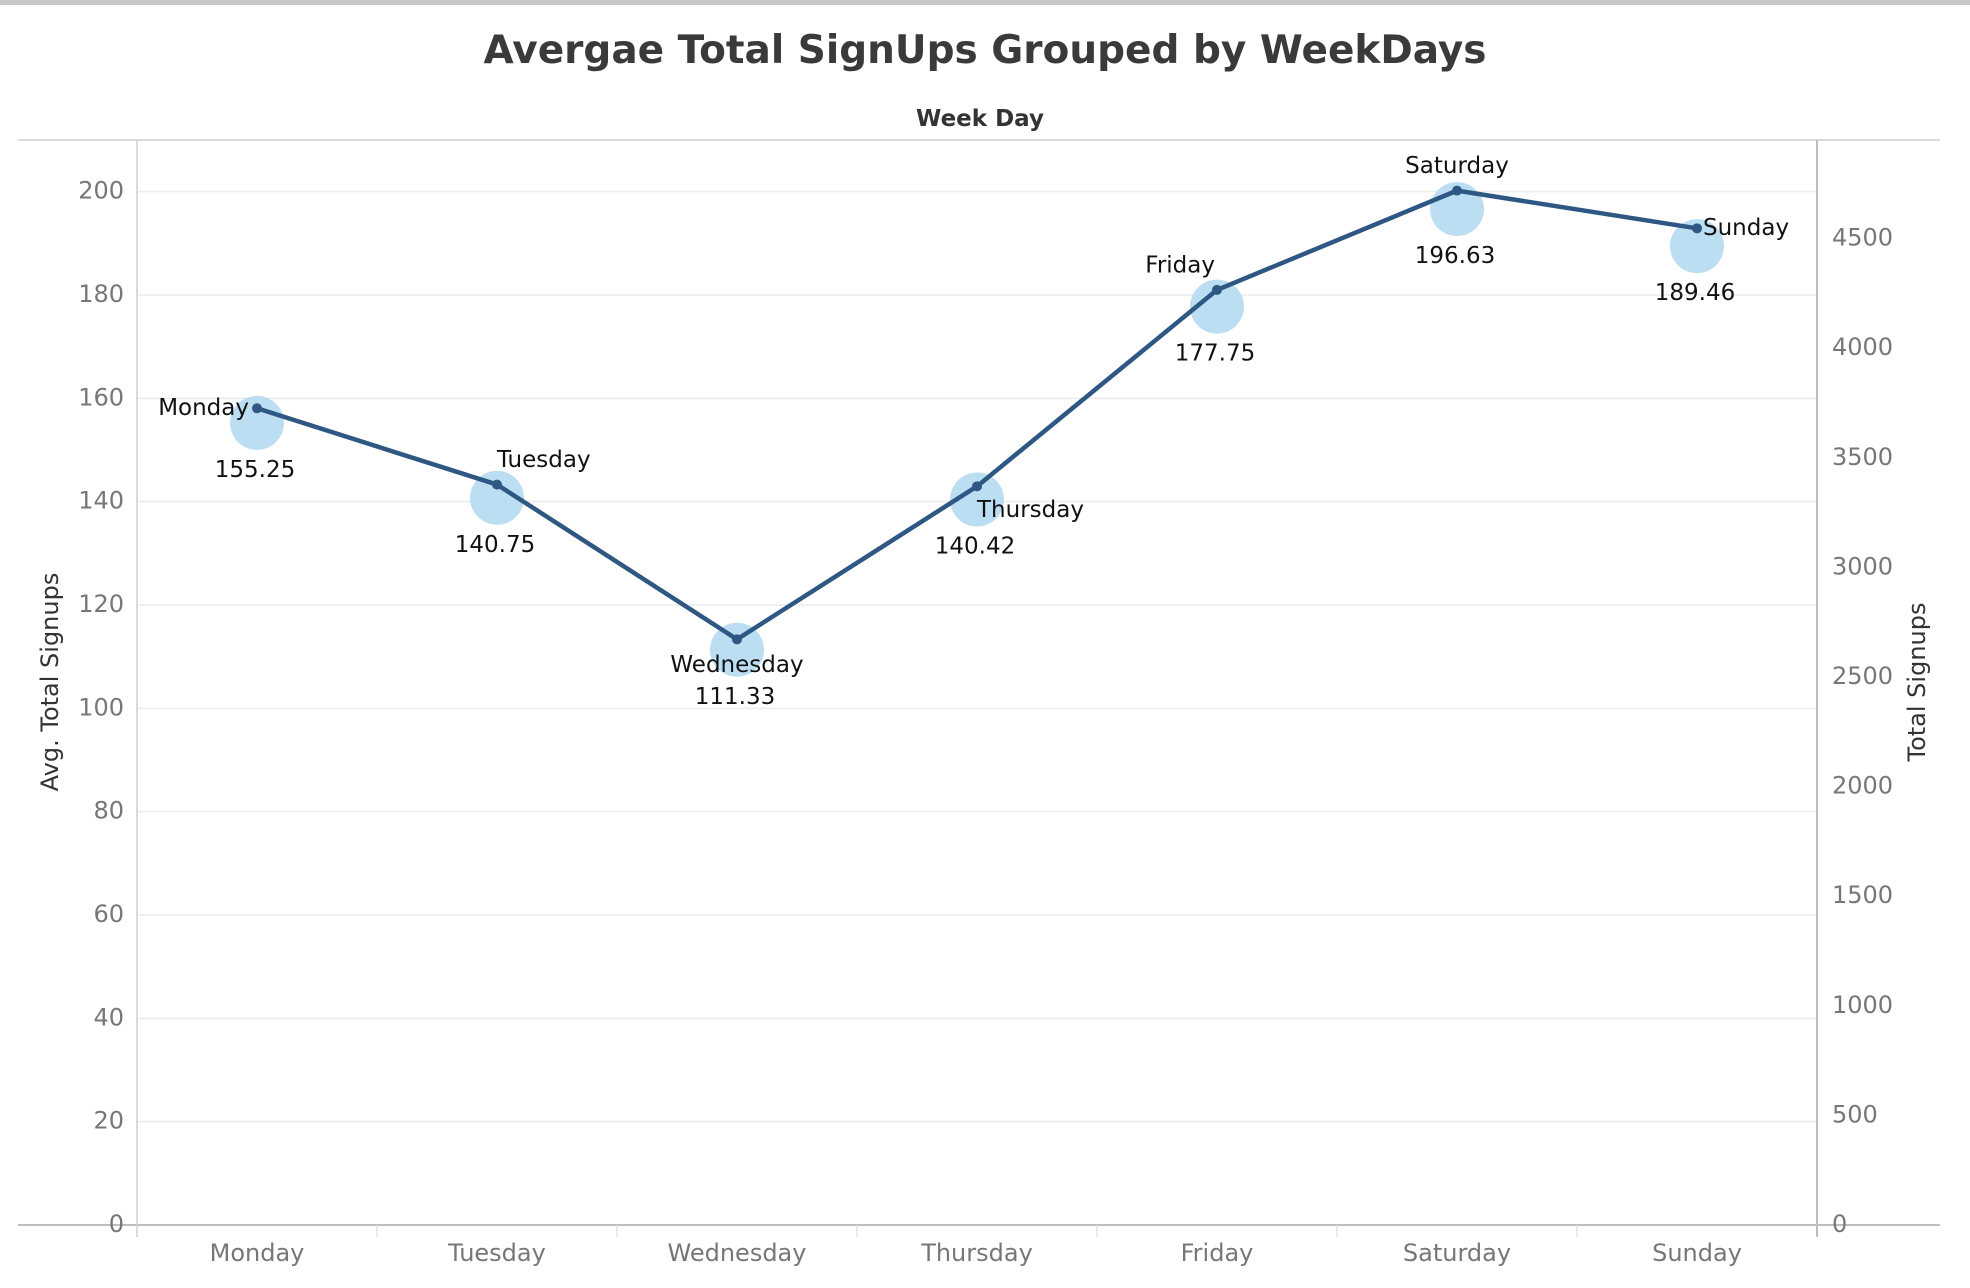 The image size is (1970, 1288). I want to click on total-signups-day-label: Tuesday, so click(543, 460).